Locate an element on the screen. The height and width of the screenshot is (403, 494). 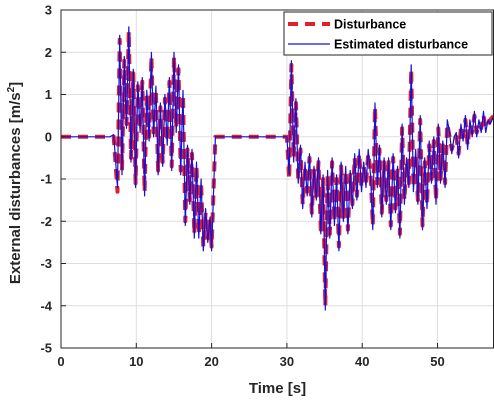
y-tick-label: -4 is located at coordinates (46, 305).